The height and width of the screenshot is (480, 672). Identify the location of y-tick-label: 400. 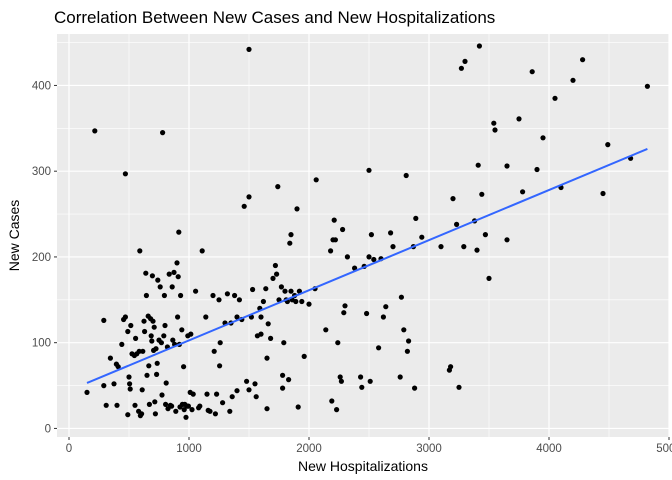
(41, 86).